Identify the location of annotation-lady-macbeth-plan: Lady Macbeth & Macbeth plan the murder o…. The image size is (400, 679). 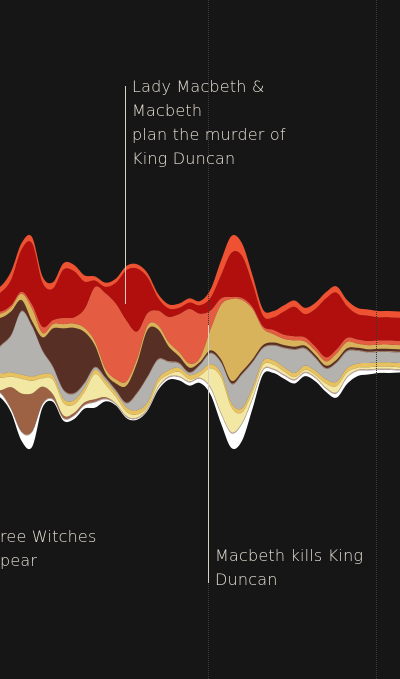
(209, 122).